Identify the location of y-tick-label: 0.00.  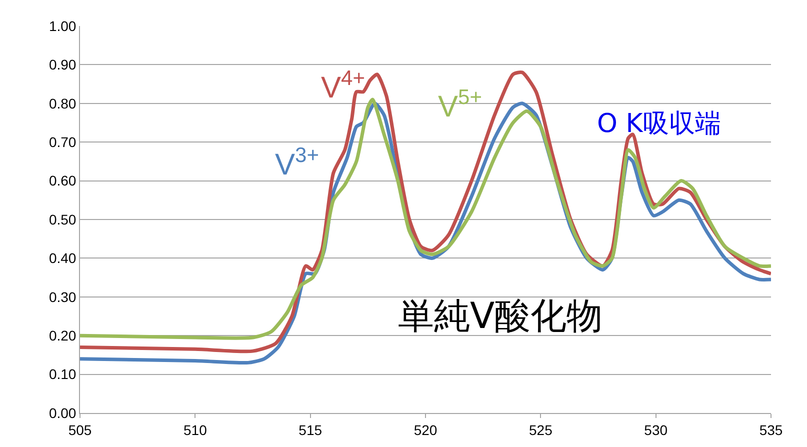
(62, 412).